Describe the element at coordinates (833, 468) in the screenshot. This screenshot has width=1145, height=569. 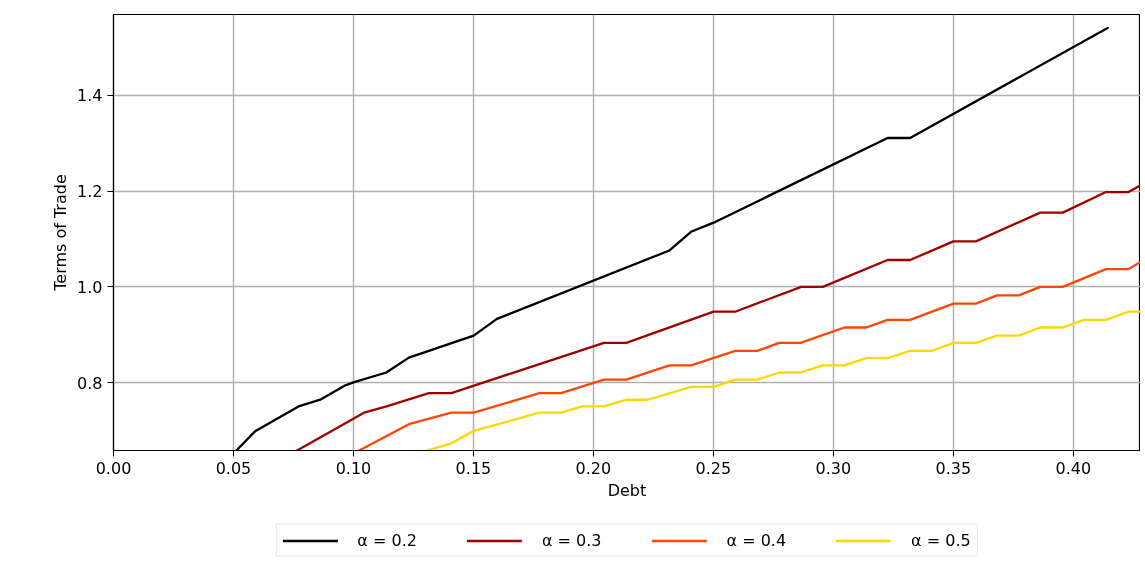
I see `x-tick-label: 0.30` at that location.